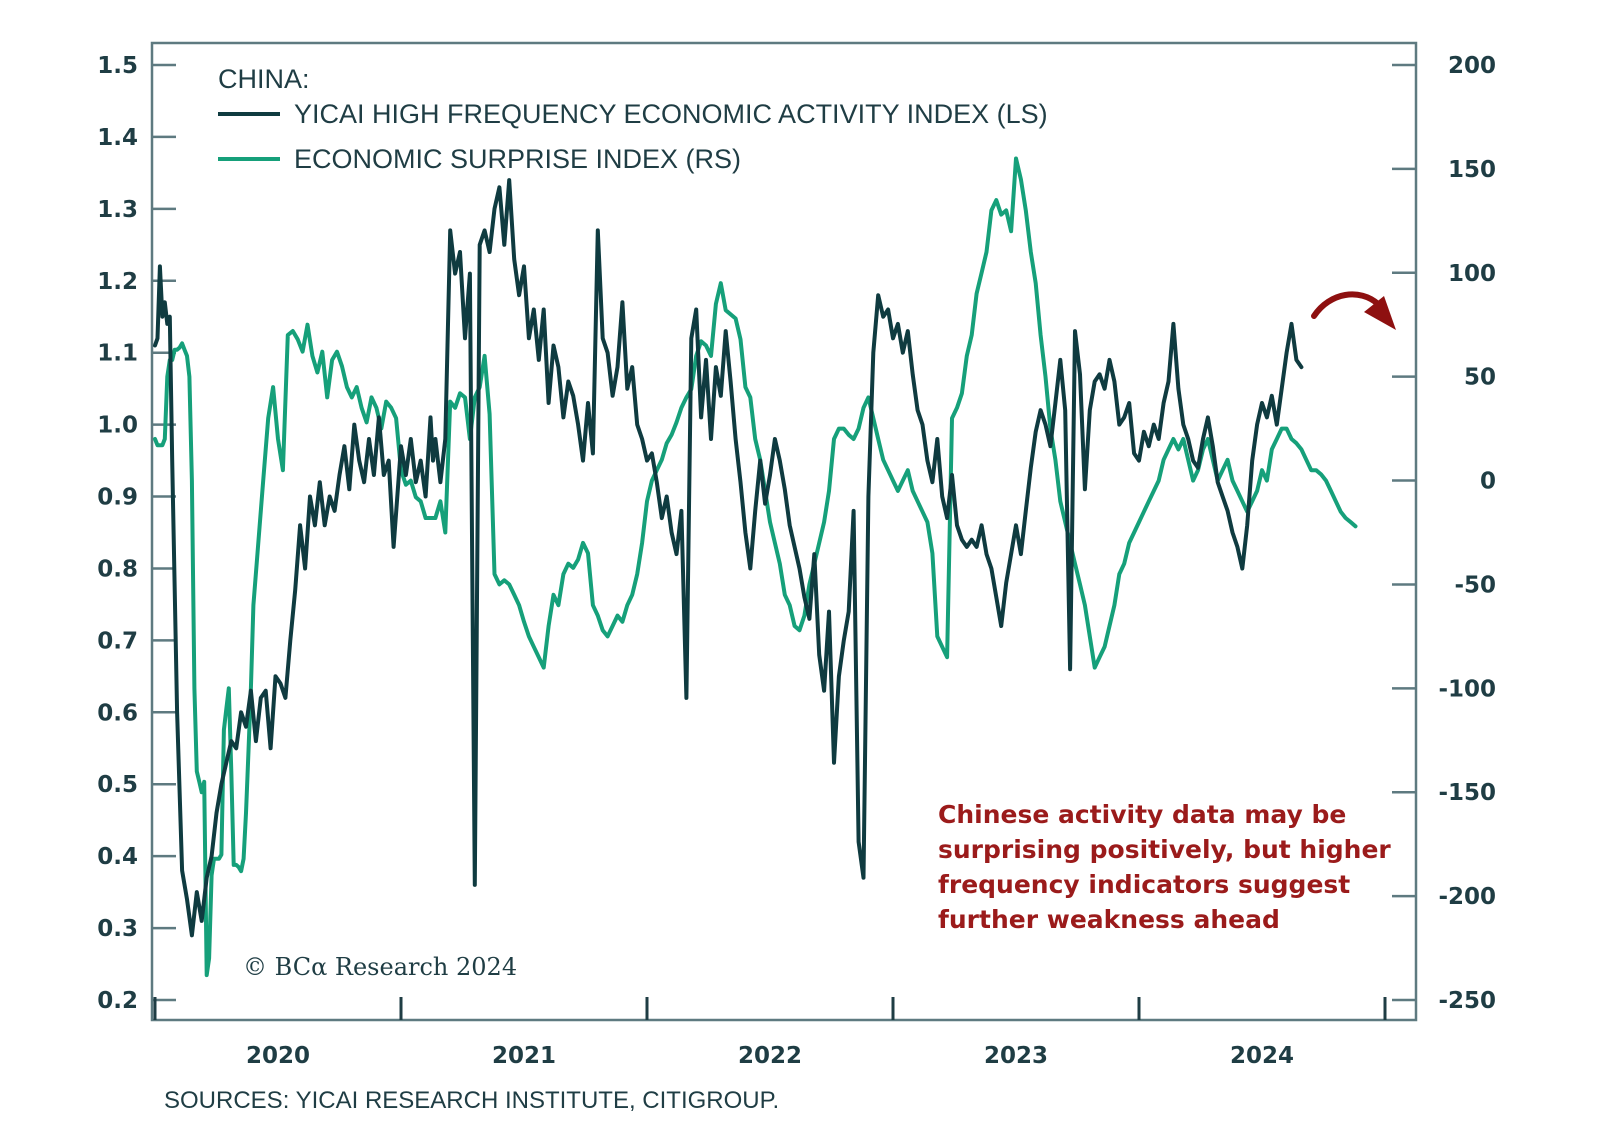 The image size is (1600, 1146). I want to click on right-tick-label: -250, so click(1467, 1001).